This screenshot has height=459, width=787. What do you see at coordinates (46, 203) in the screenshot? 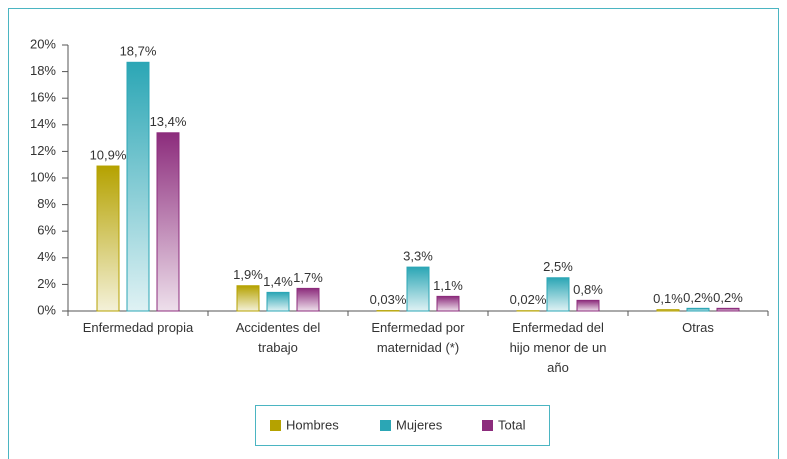
I see `y-tick-label: 8%` at bounding box center [46, 203].